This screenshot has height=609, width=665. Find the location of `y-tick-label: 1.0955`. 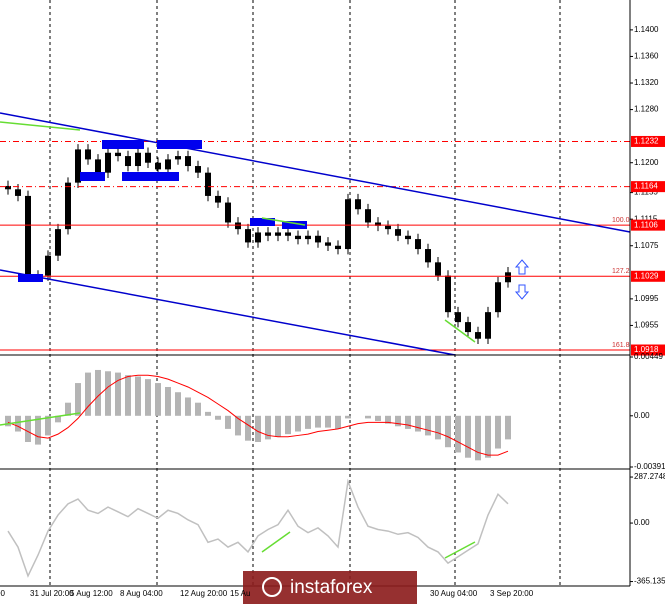

y-tick-label: 1.0955 is located at coordinates (646, 325).